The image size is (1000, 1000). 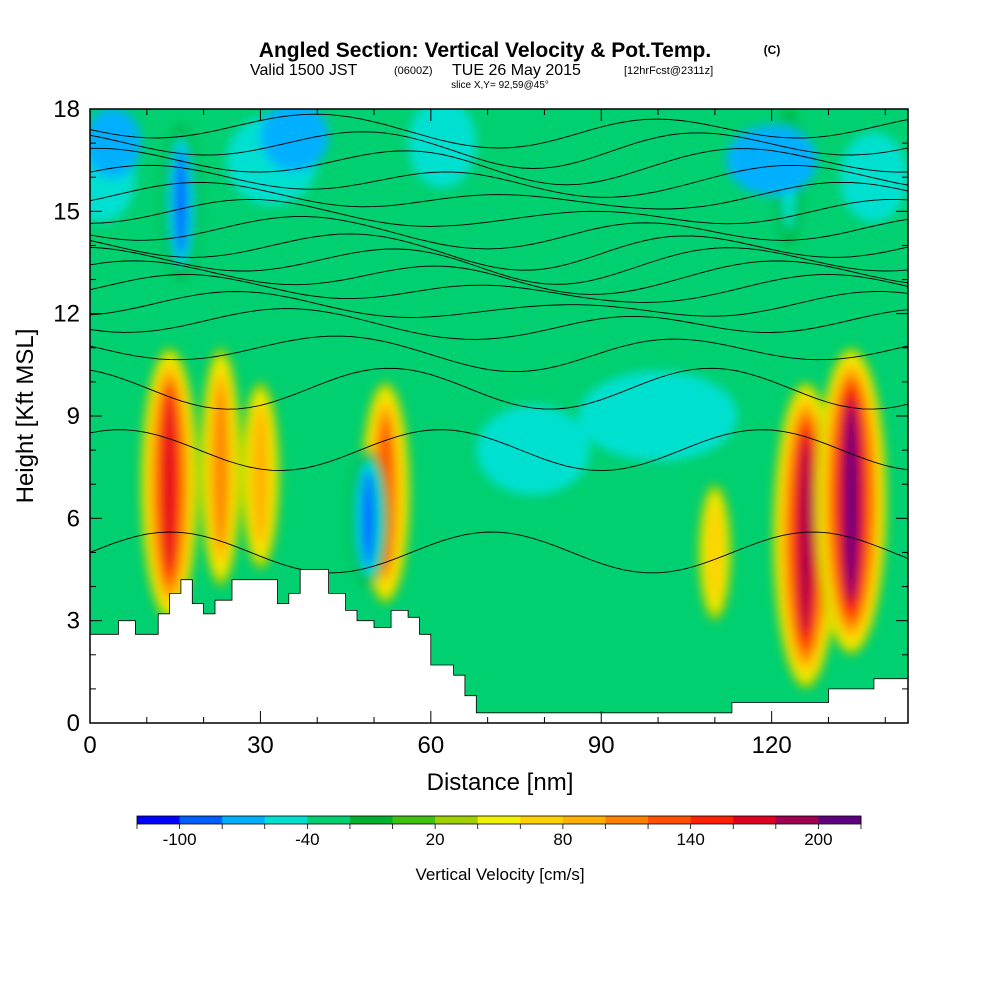 What do you see at coordinates (601, 745) in the screenshot?
I see `x-tick-label: 90` at bounding box center [601, 745].